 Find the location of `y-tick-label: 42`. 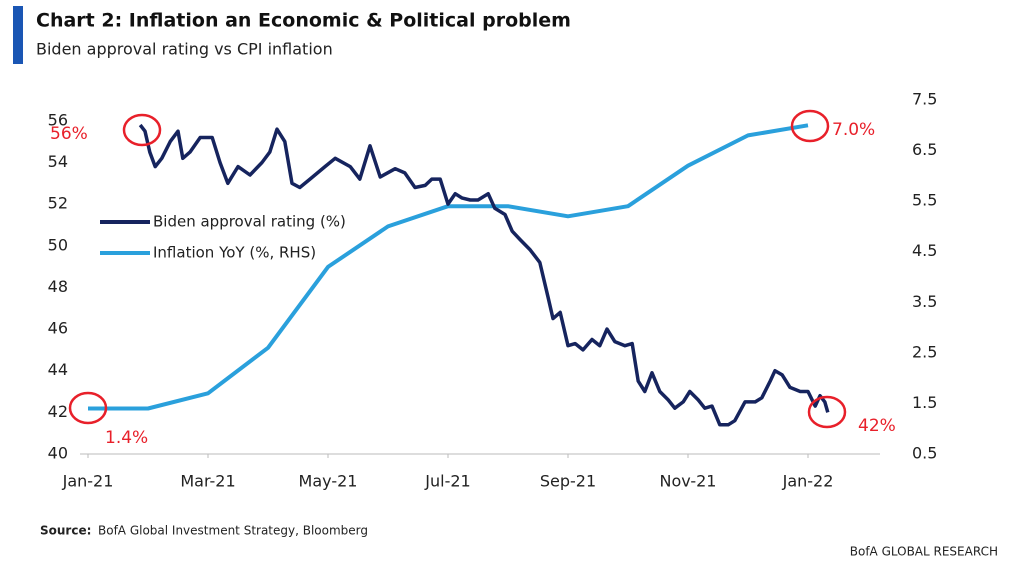

y-tick-label: 42 is located at coordinates (58, 411).